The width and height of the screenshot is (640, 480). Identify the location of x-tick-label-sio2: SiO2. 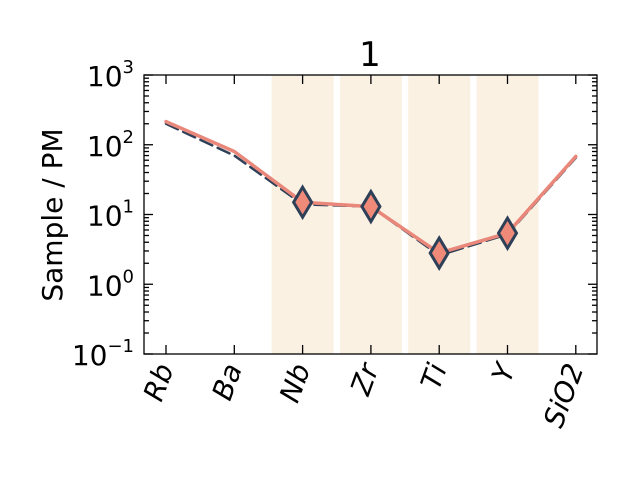
(563, 395).